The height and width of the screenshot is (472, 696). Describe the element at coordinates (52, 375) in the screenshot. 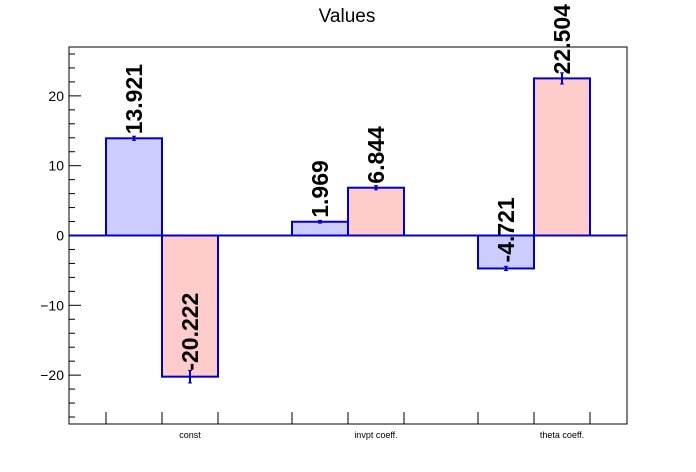

I see `y-tick-label: −20` at that location.